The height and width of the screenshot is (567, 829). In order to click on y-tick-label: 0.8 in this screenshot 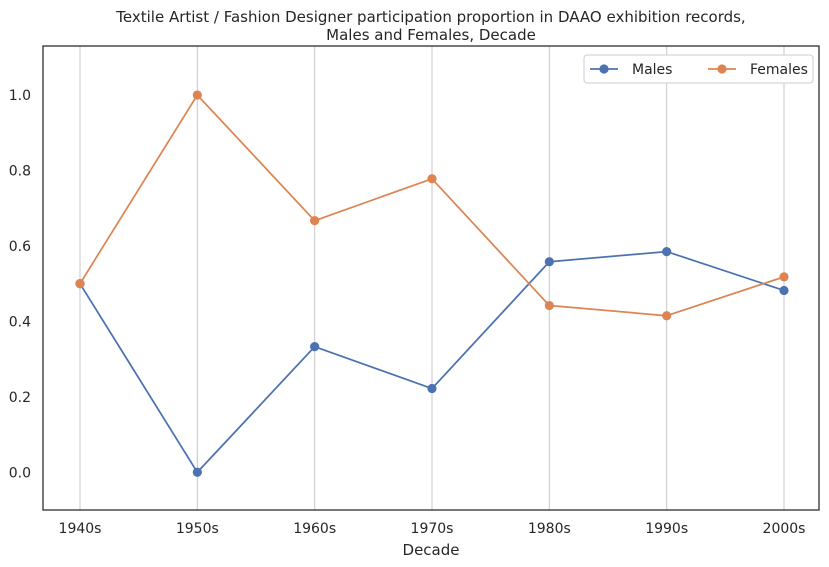, I will do `click(20, 171)`.